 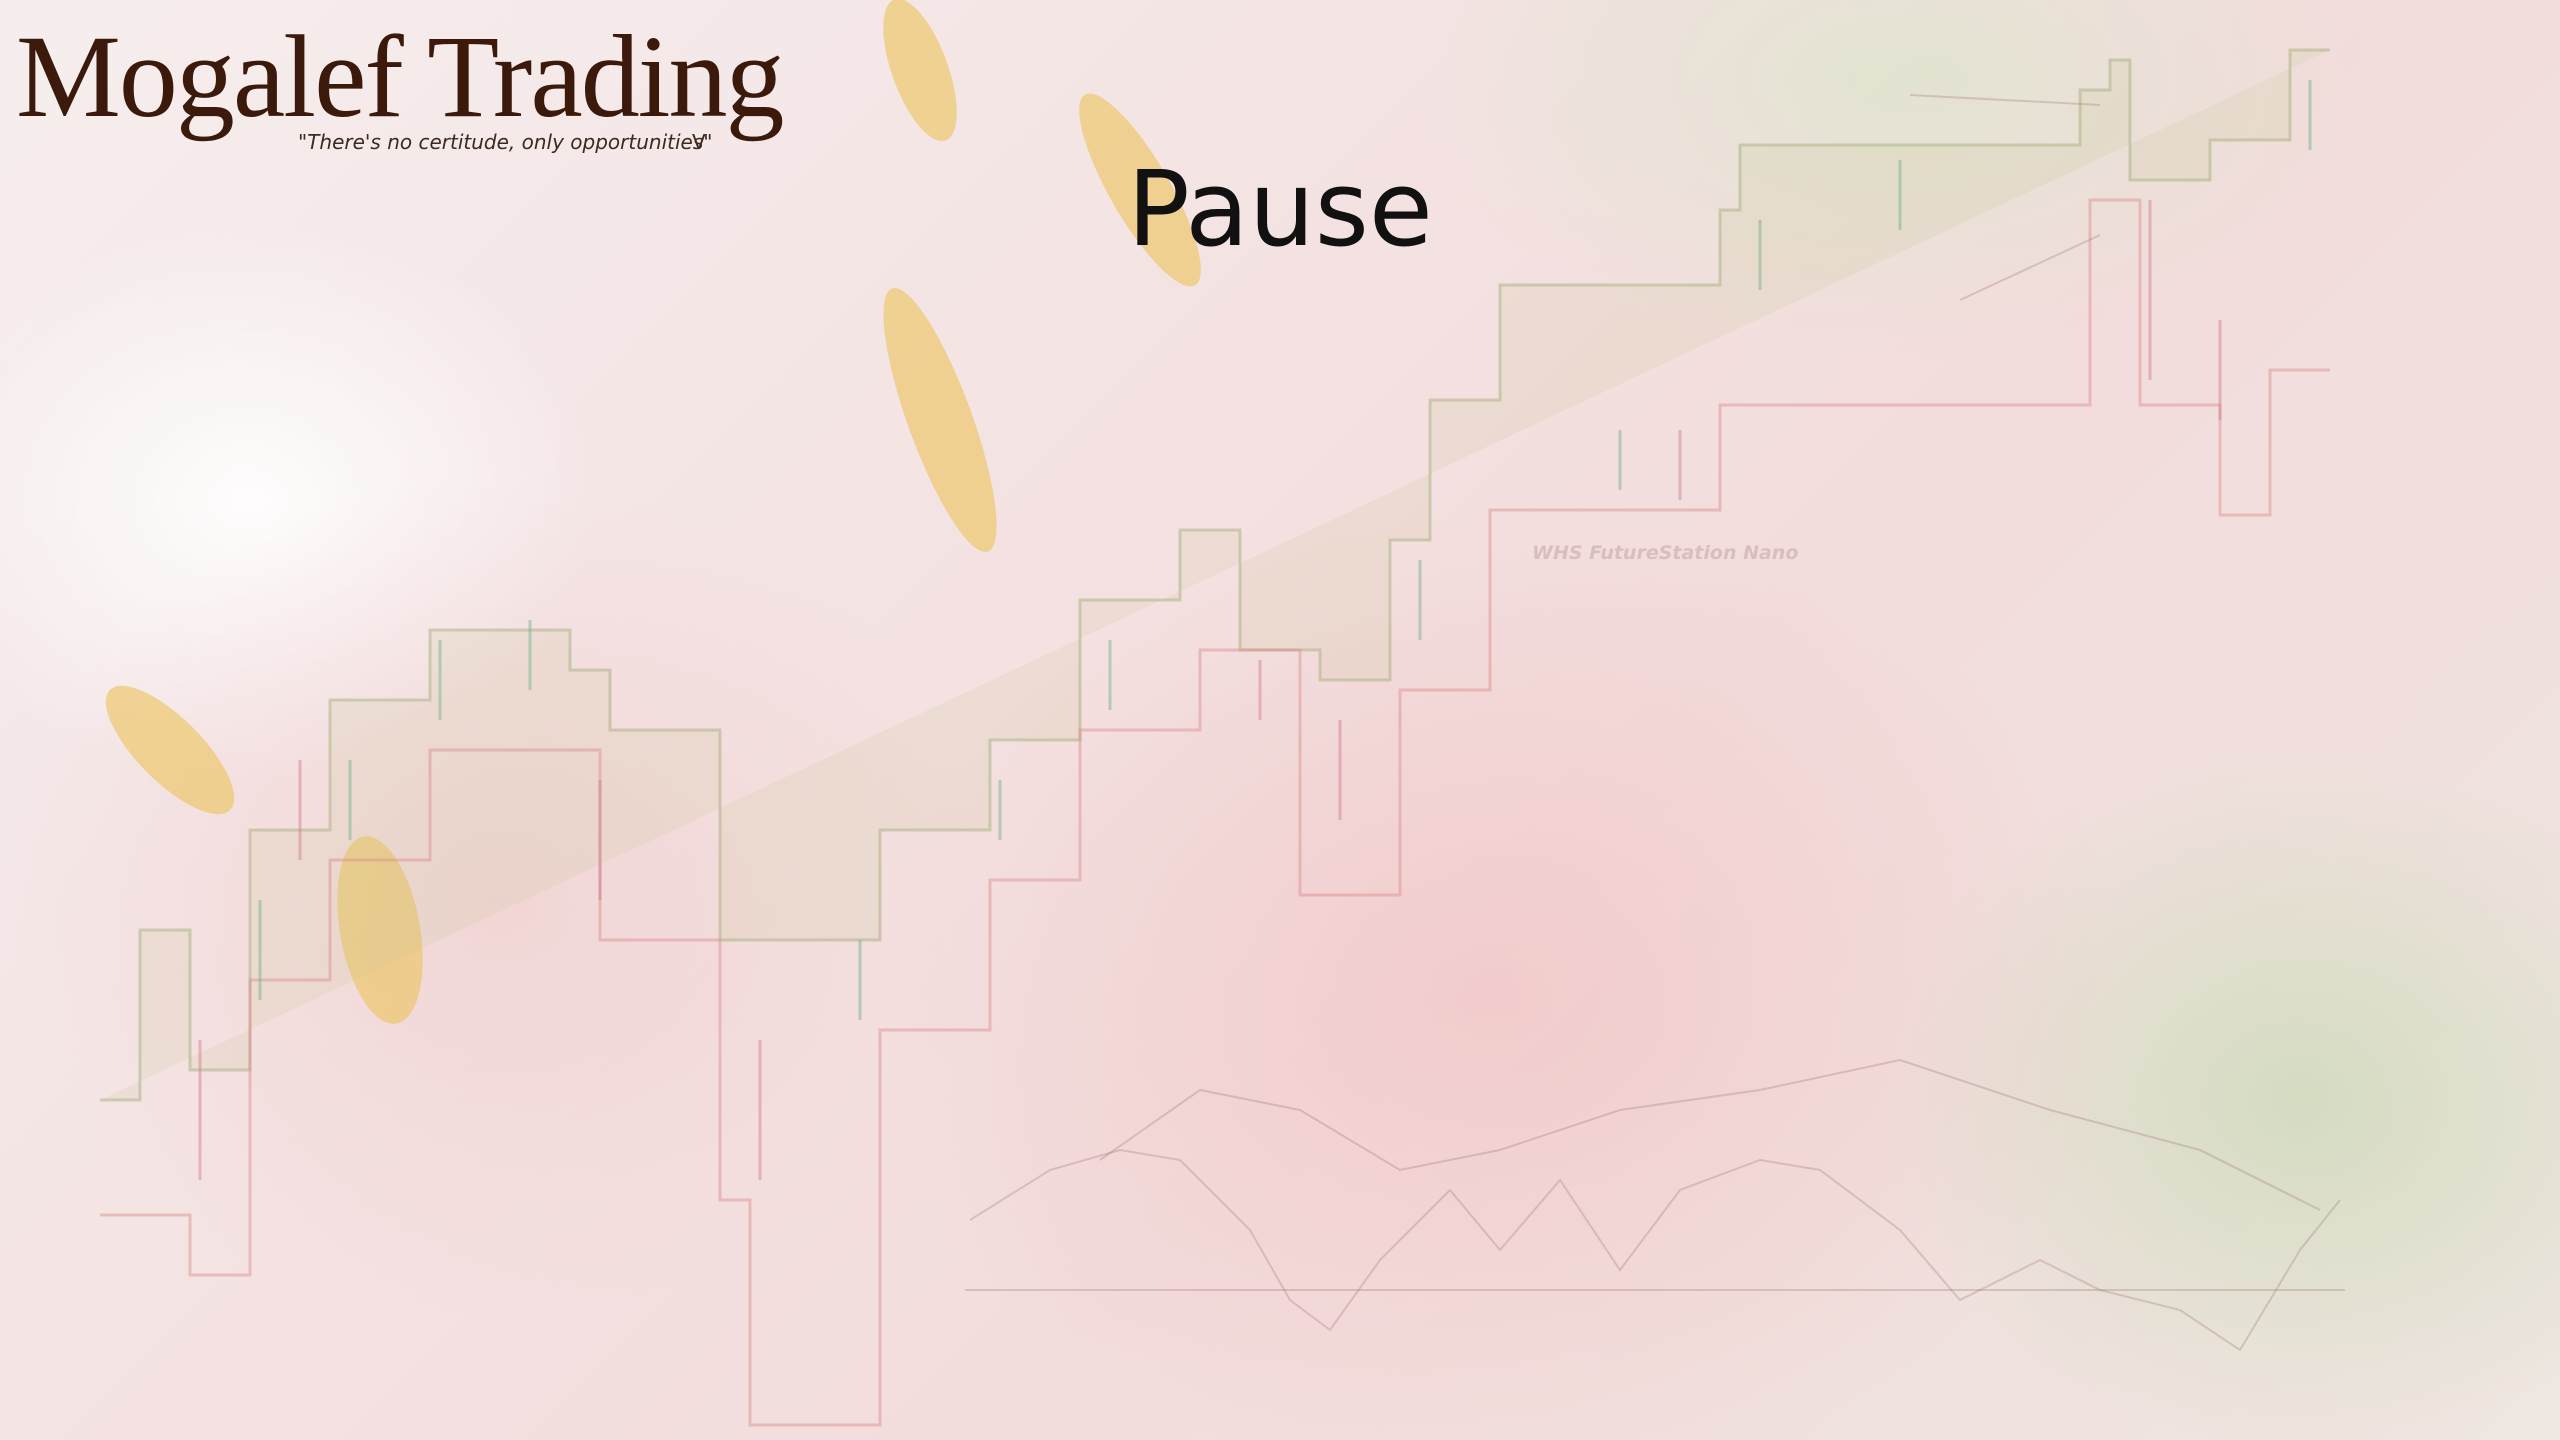 What do you see at coordinates (1280, 209) in the screenshot?
I see `slide-title: Pause` at bounding box center [1280, 209].